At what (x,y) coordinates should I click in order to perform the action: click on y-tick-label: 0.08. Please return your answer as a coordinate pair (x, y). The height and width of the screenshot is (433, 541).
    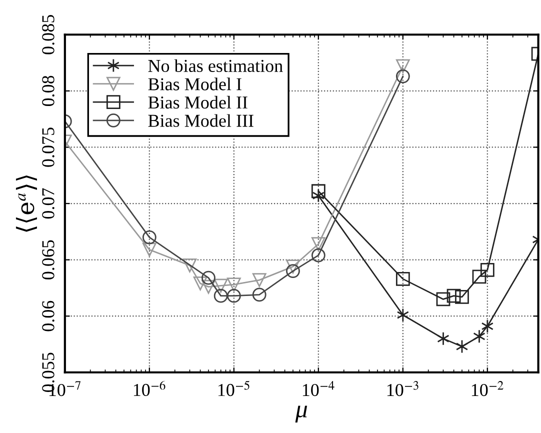
    Looking at the image, I should click on (48, 91).